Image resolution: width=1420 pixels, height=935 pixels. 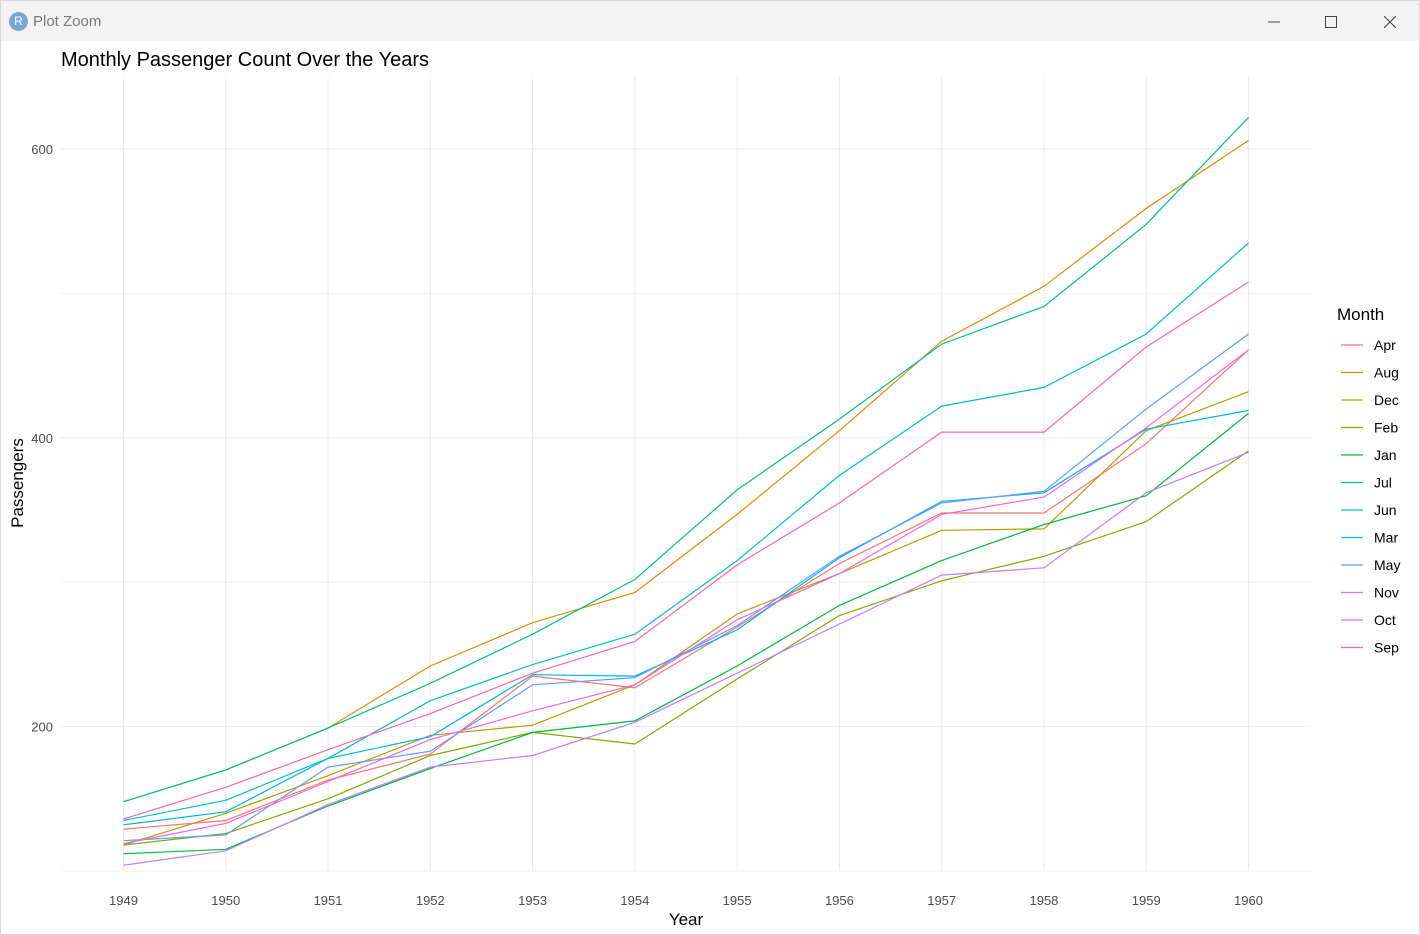 What do you see at coordinates (430, 900) in the screenshot?
I see `x-tick-label: 1952` at bounding box center [430, 900].